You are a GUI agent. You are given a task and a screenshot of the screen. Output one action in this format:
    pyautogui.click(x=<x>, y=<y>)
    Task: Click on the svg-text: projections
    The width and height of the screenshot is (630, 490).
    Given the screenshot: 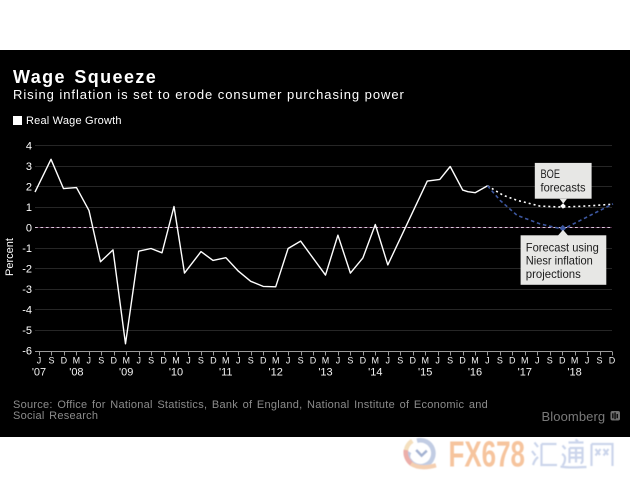 What is the action you would take?
    pyautogui.click(x=553, y=274)
    